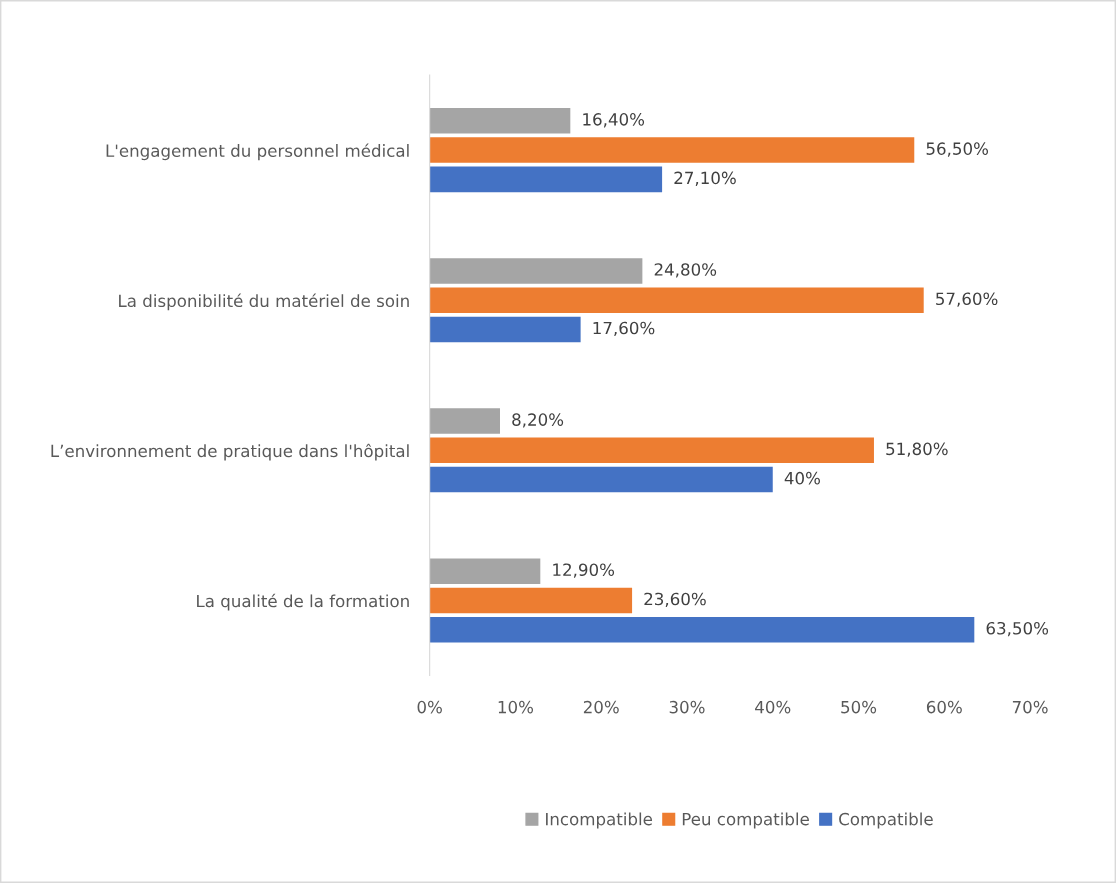 The image size is (1116, 883). What do you see at coordinates (675, 599) in the screenshot?
I see `data-label: 23,60%` at bounding box center [675, 599].